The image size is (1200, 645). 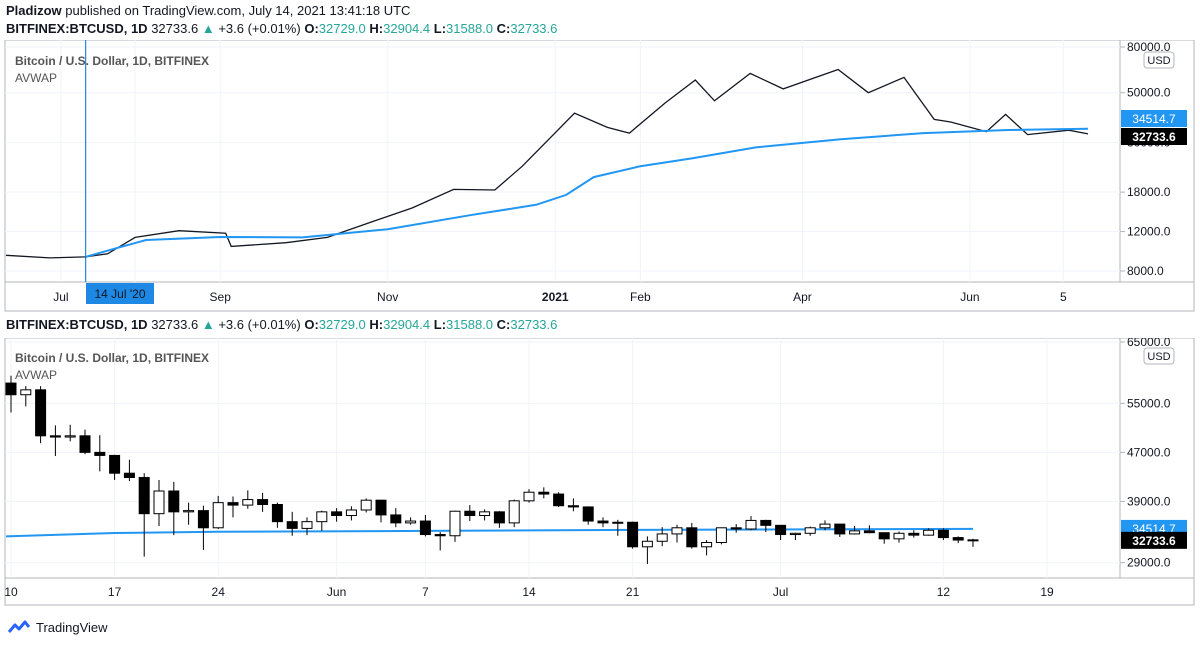 What do you see at coordinates (208, 28) in the screenshot?
I see `change-arrow-icon: ▲` at bounding box center [208, 28].